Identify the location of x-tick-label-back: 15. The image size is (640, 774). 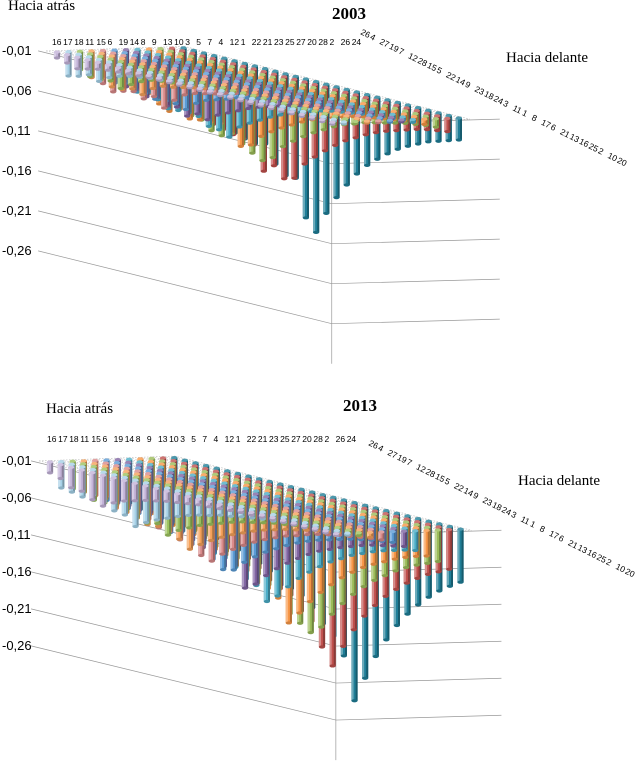
(101, 42).